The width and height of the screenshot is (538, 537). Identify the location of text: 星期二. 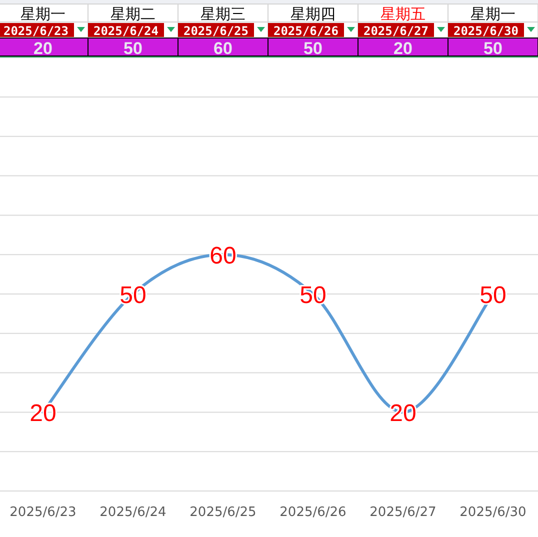
(133, 15).